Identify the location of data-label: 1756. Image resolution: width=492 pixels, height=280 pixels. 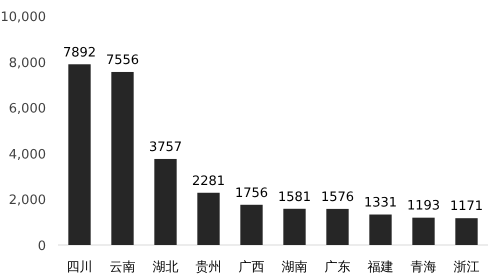
(251, 193).